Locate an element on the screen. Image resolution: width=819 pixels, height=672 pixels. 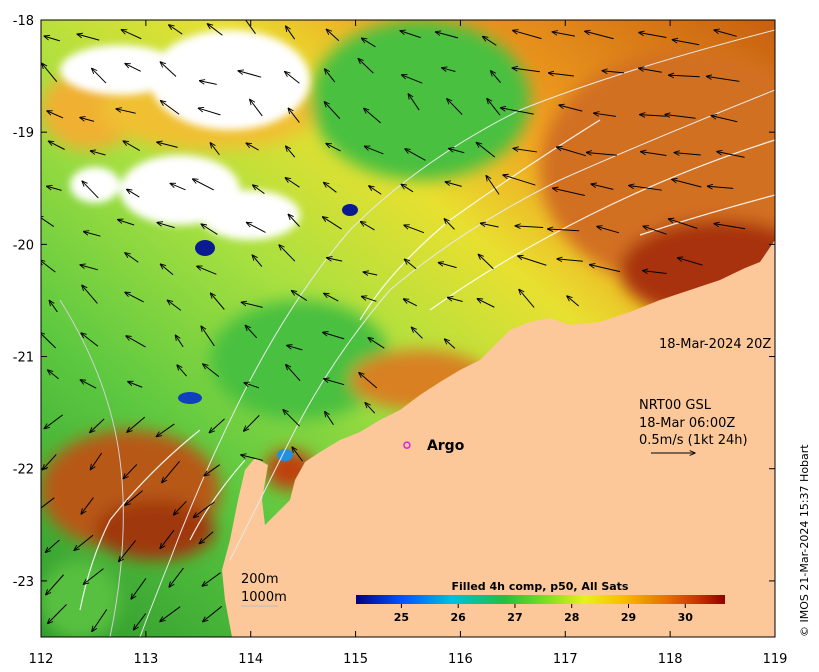
current-source-label: NRT00 GSL is located at coordinates (675, 405).